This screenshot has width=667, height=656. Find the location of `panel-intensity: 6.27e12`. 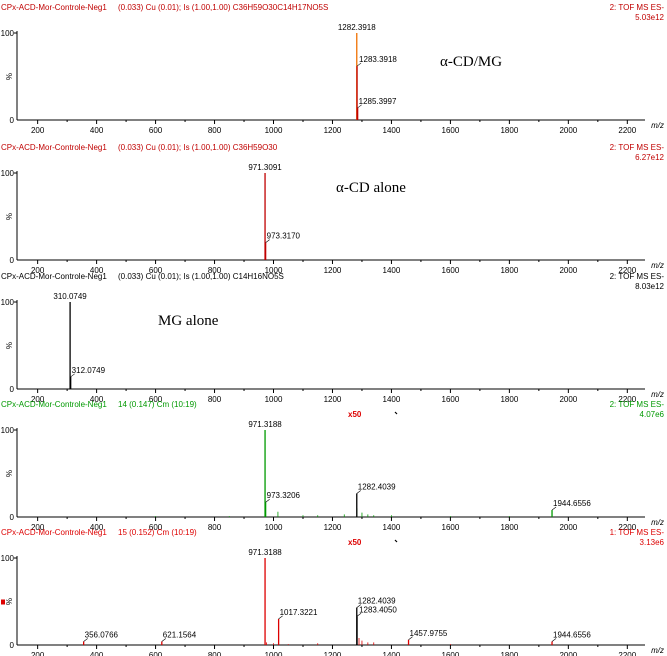

panel-intensity: 6.27e12 is located at coordinates (649, 157).